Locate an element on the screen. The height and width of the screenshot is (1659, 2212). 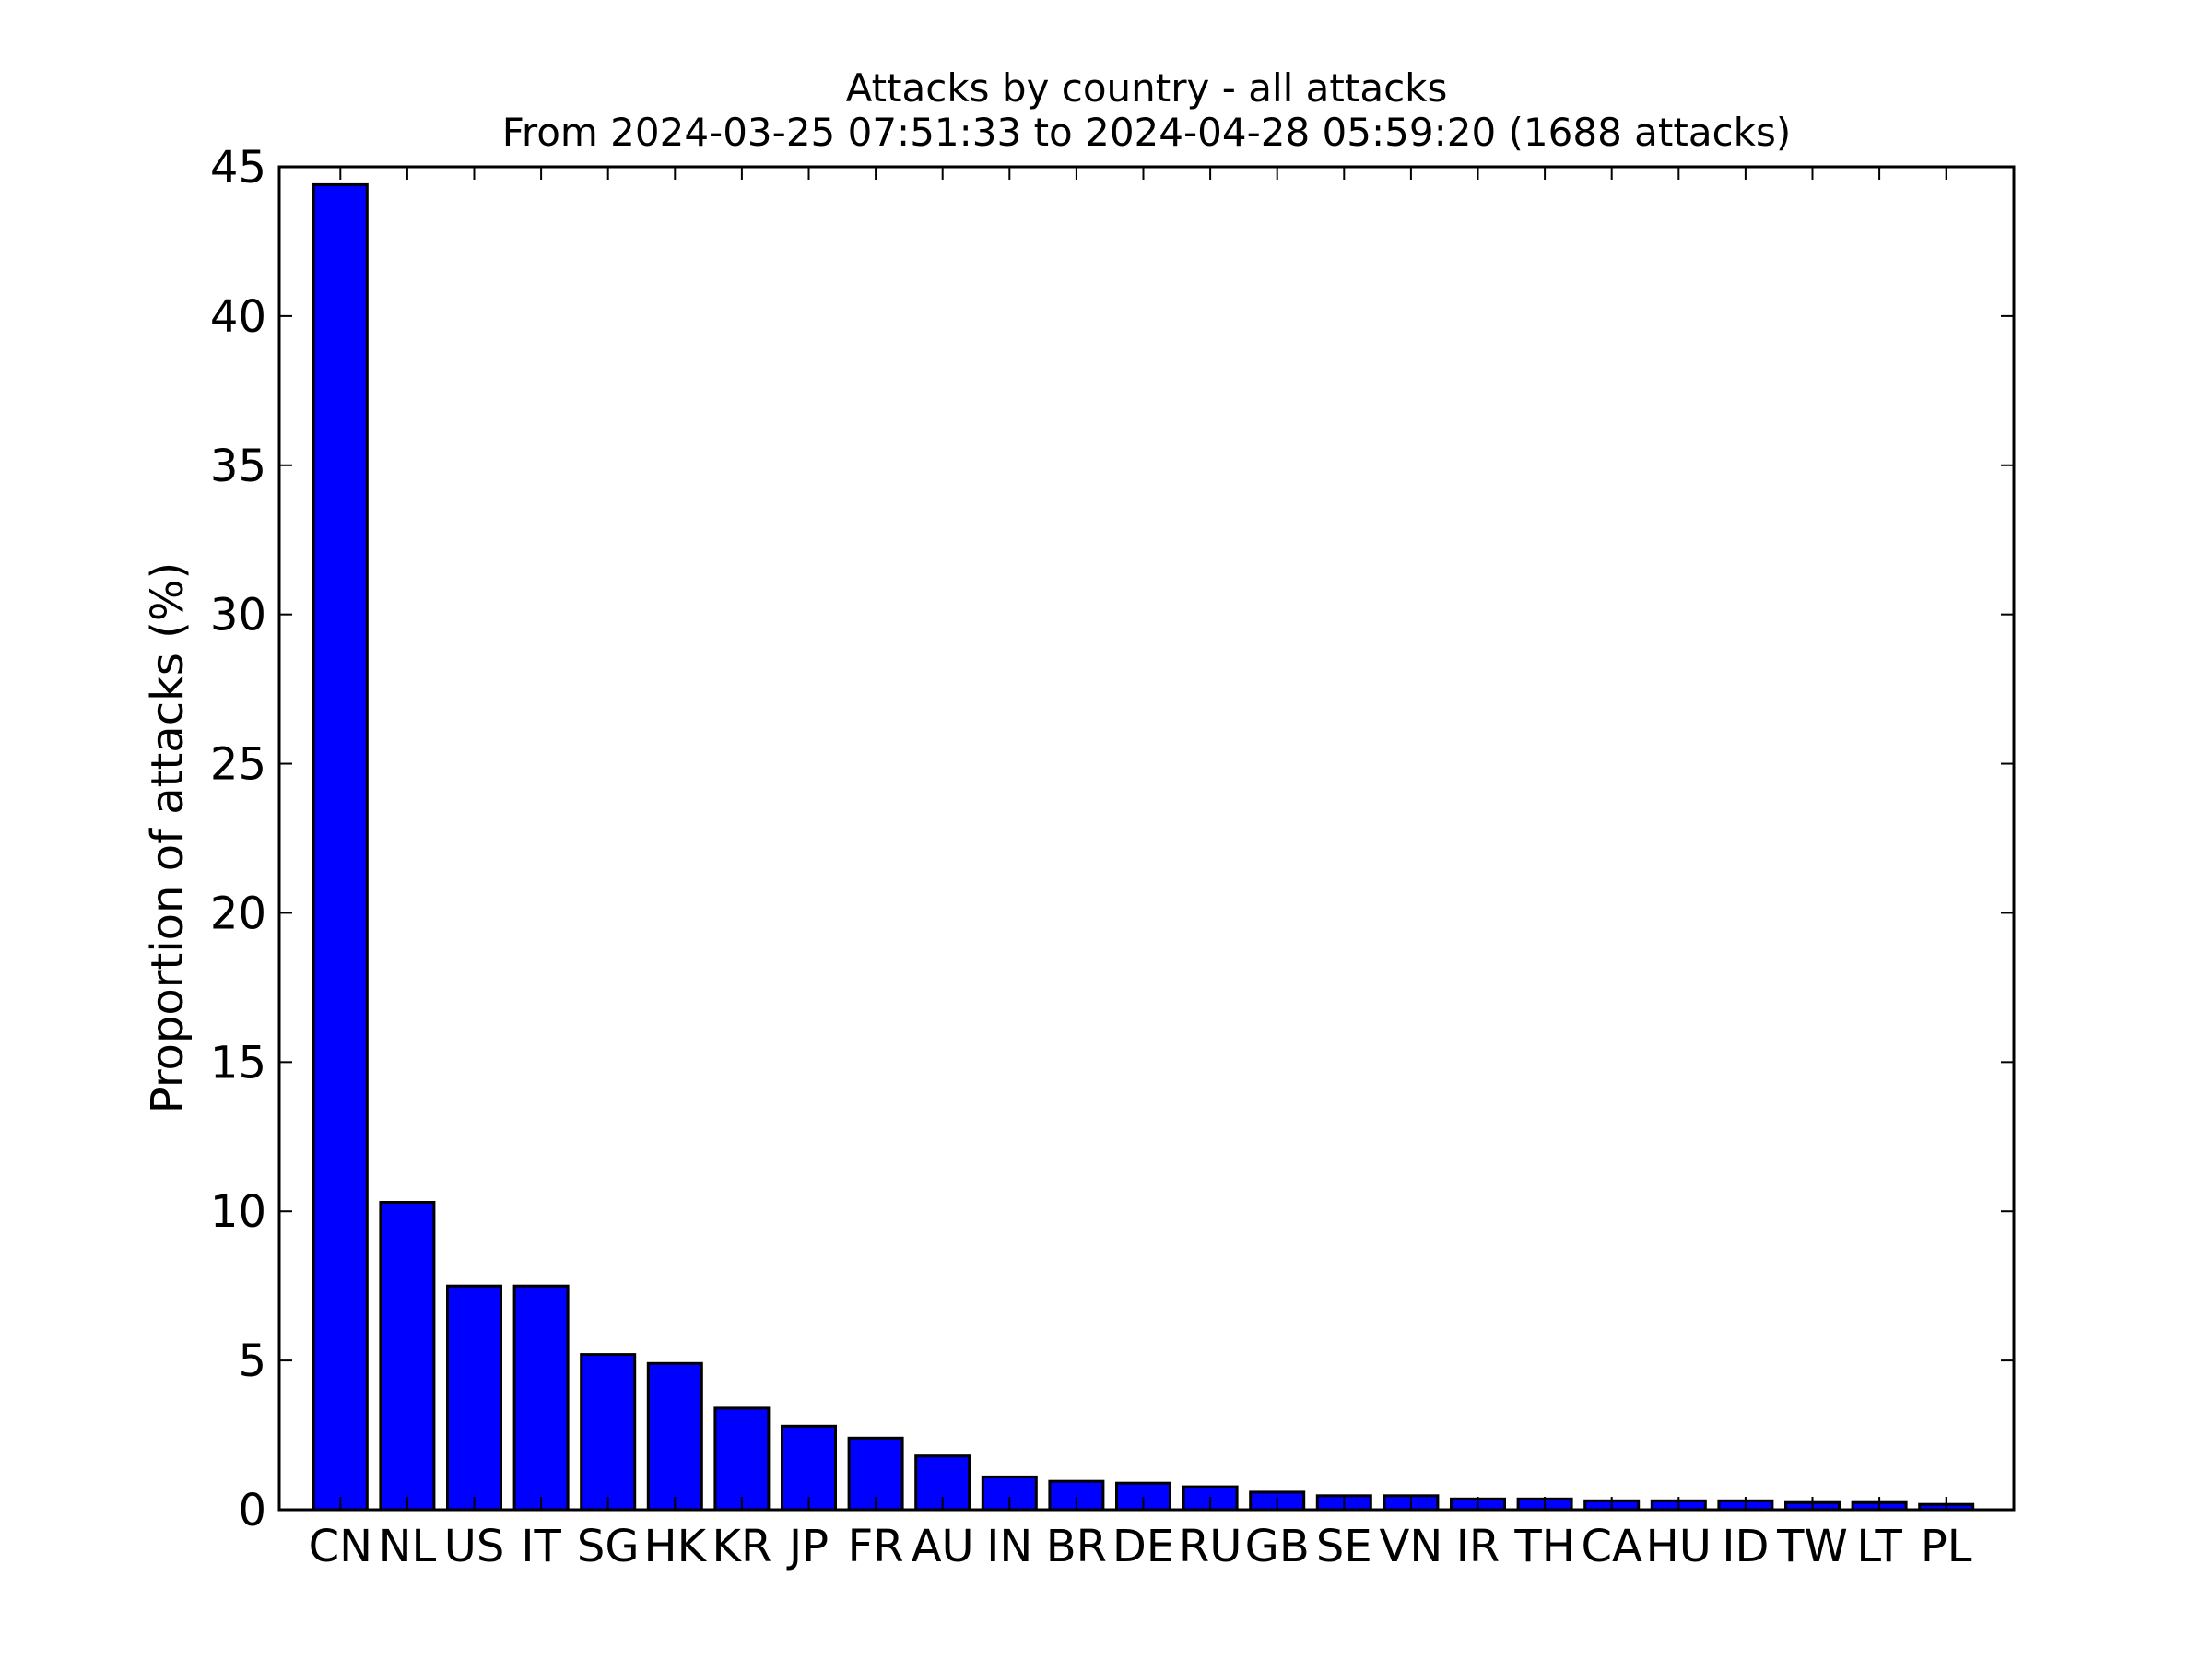
y-tick-label-15: 15 is located at coordinates (238, 1062).